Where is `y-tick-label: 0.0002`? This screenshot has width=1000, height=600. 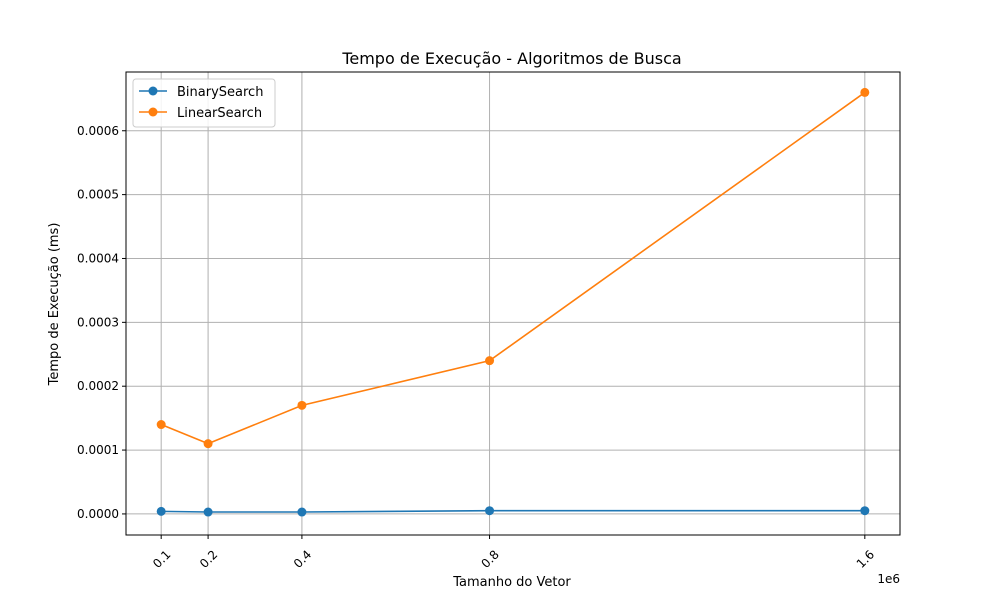 y-tick-label: 0.0002 is located at coordinates (98, 386).